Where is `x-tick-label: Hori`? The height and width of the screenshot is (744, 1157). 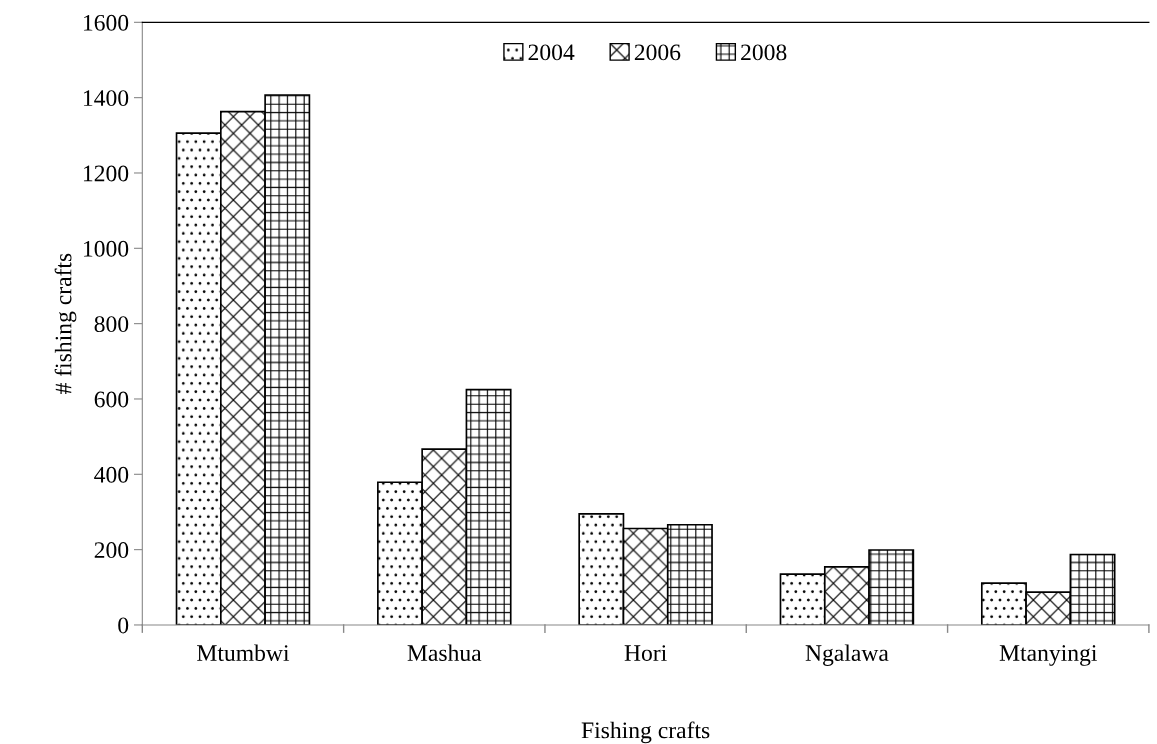 x-tick-label: Hori is located at coordinates (645, 653).